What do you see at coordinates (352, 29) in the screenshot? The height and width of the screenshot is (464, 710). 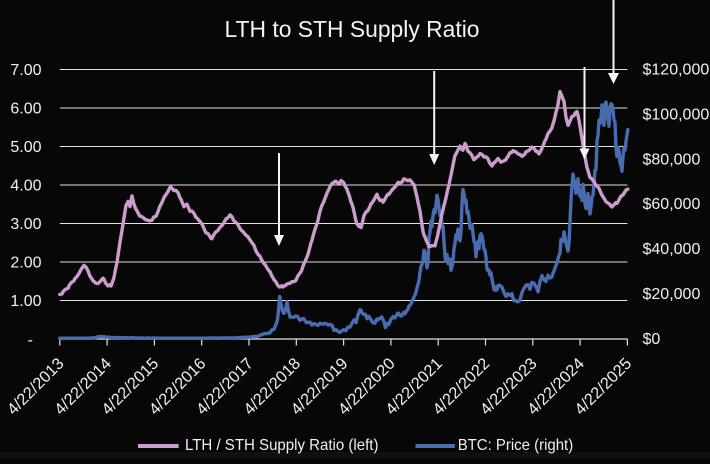 I see `svg-text: LTH to STH Supply Ratio` at bounding box center [352, 29].